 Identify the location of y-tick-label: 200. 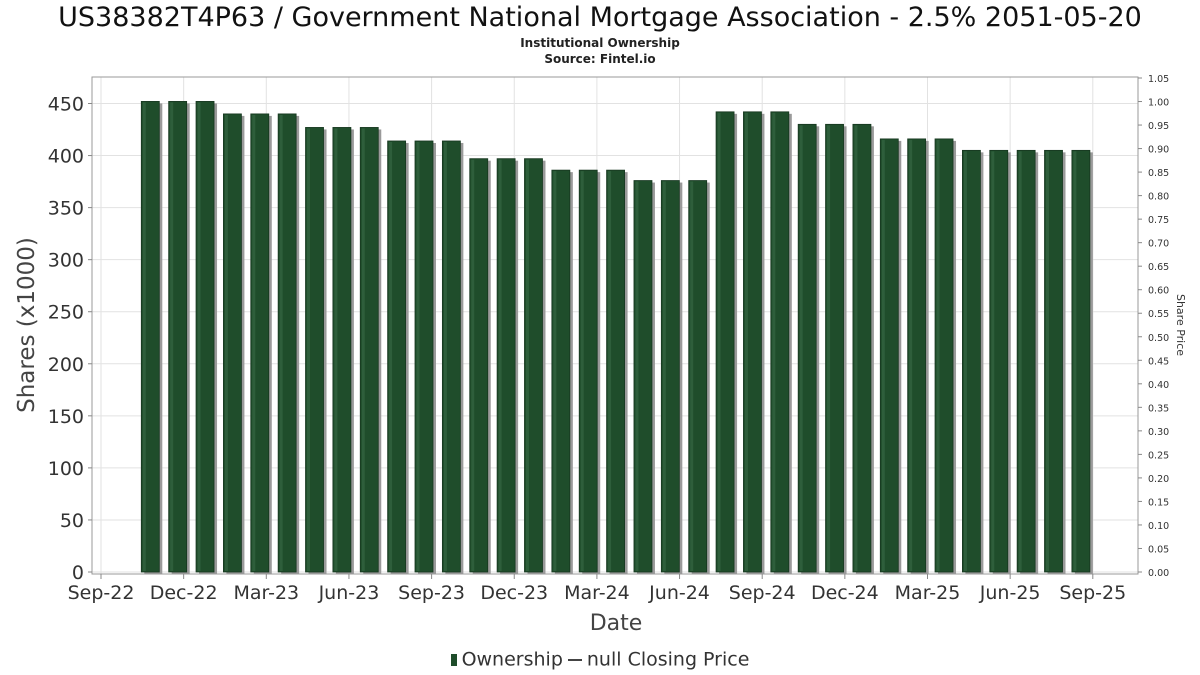
(66, 365).